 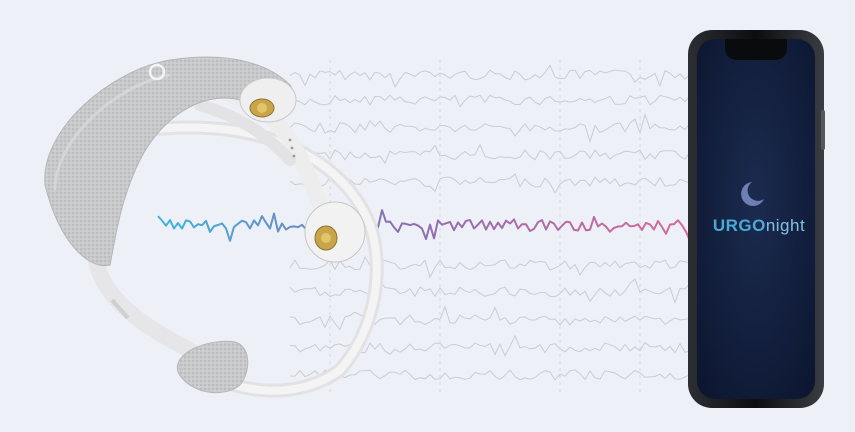 I want to click on logo-brand-light: night, so click(x=785, y=225).